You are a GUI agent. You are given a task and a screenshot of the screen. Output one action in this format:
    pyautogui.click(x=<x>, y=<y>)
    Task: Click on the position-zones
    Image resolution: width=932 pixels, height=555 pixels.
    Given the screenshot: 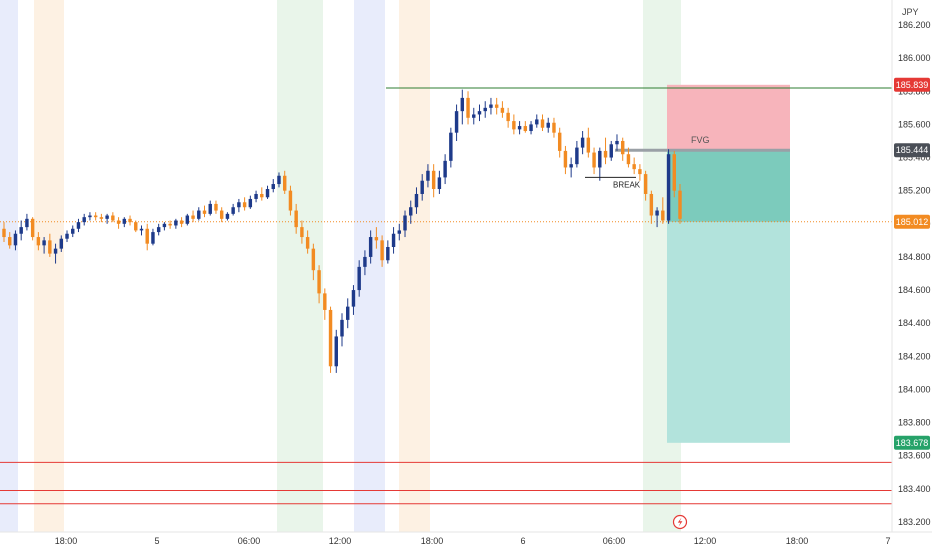 What is the action you would take?
    pyautogui.click(x=728, y=263)
    